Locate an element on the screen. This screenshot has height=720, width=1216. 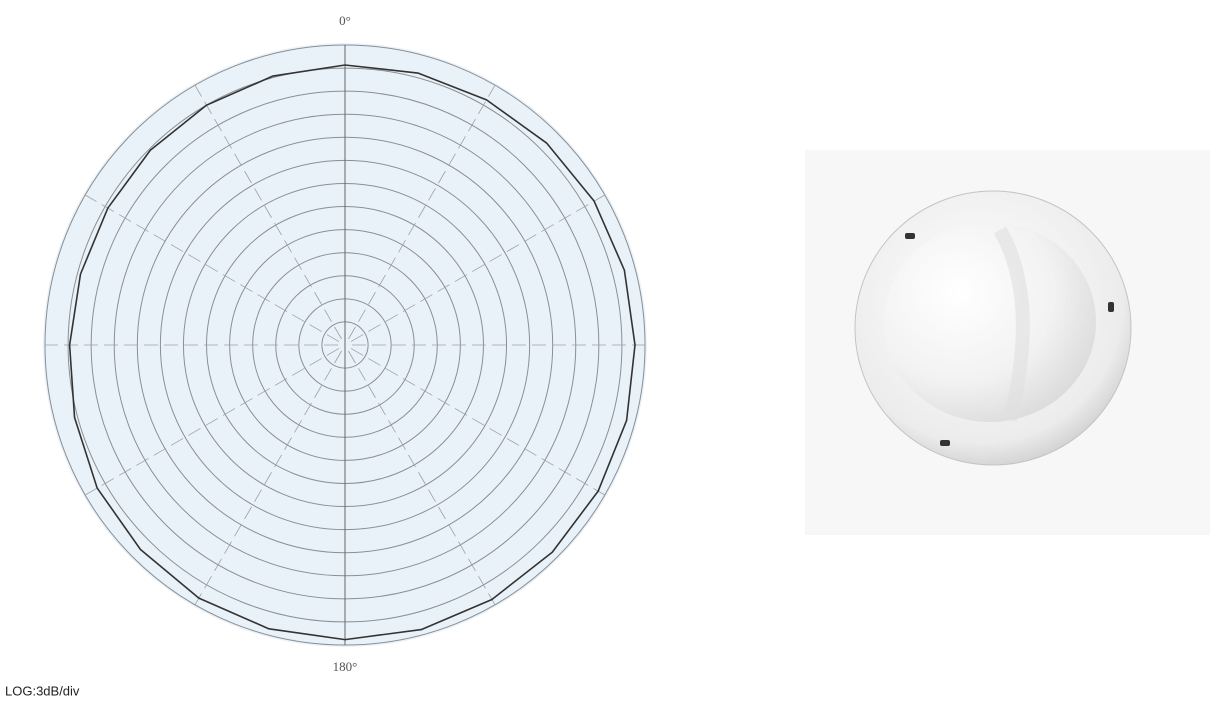
annotation: LOG:3dB/div is located at coordinates (42, 690).